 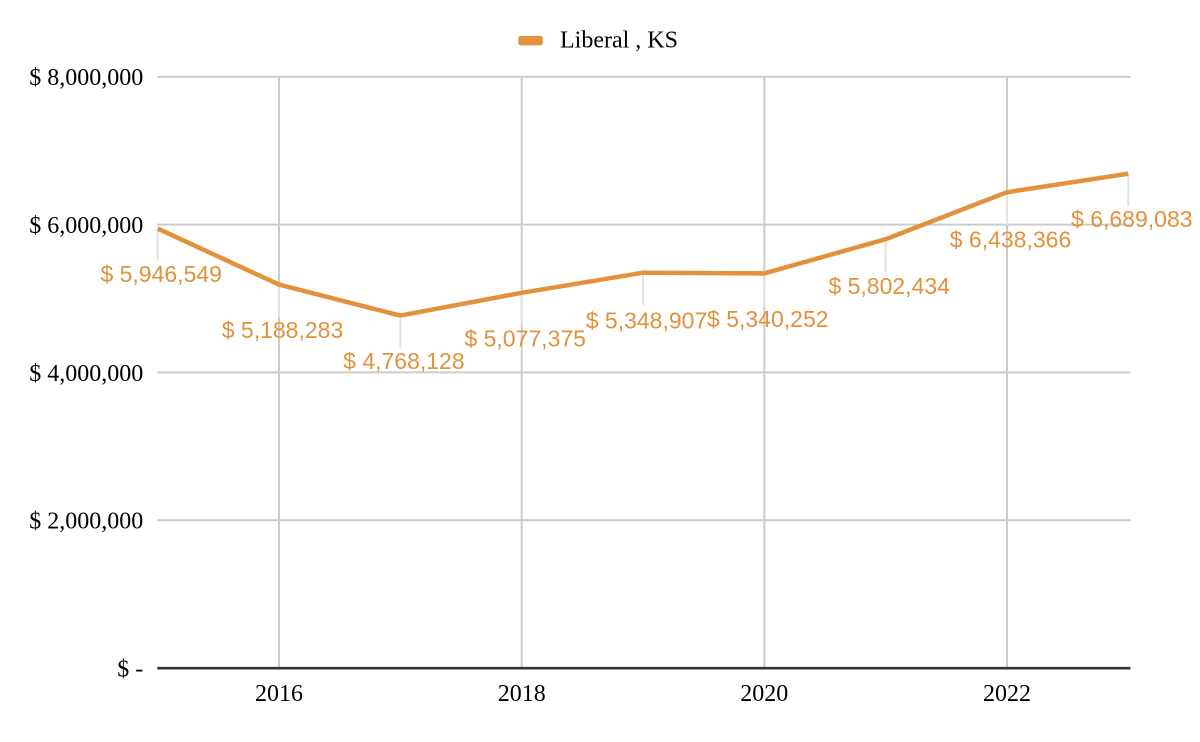 What do you see at coordinates (764, 694) in the screenshot?
I see `svg-text: 2020` at bounding box center [764, 694].